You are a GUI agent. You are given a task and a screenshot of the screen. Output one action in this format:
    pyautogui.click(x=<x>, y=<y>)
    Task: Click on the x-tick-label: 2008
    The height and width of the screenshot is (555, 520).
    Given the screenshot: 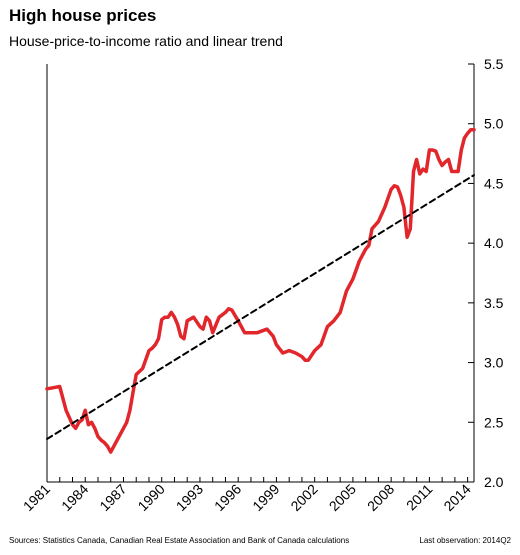 What is the action you would take?
    pyautogui.click(x=380, y=497)
    